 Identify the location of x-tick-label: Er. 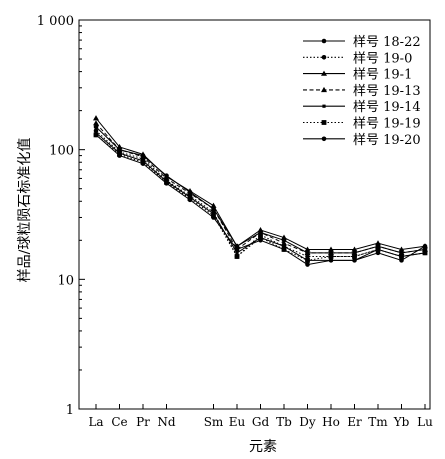
(354, 422).